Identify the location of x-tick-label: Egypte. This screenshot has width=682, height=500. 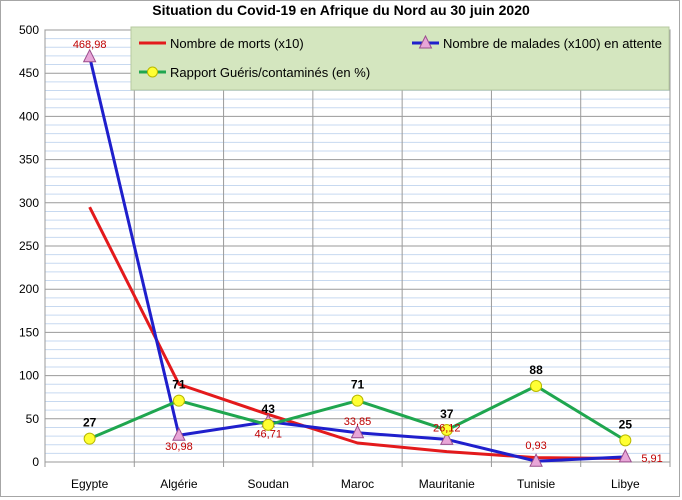
(90, 484).